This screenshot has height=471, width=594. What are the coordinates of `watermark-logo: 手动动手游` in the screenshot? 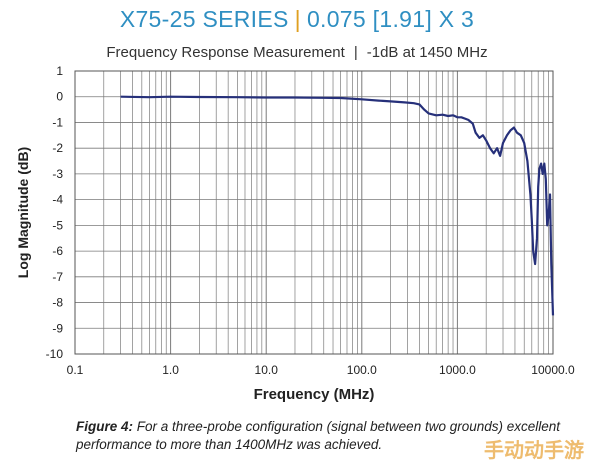 It's located at (534, 451).